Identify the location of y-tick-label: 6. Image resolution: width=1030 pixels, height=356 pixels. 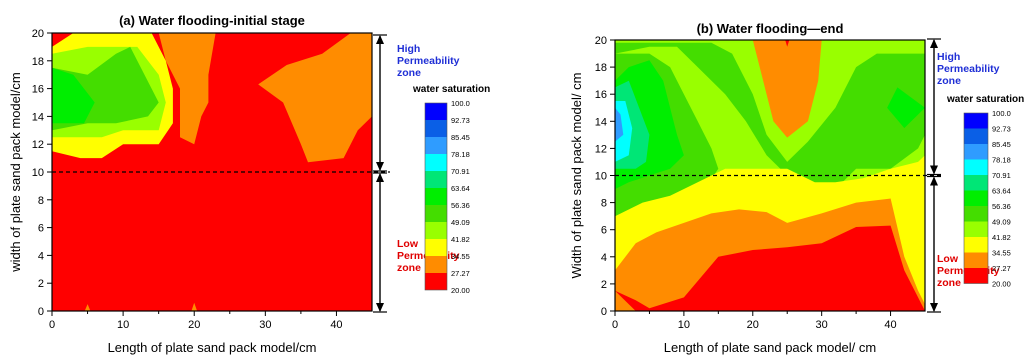
(41, 229).